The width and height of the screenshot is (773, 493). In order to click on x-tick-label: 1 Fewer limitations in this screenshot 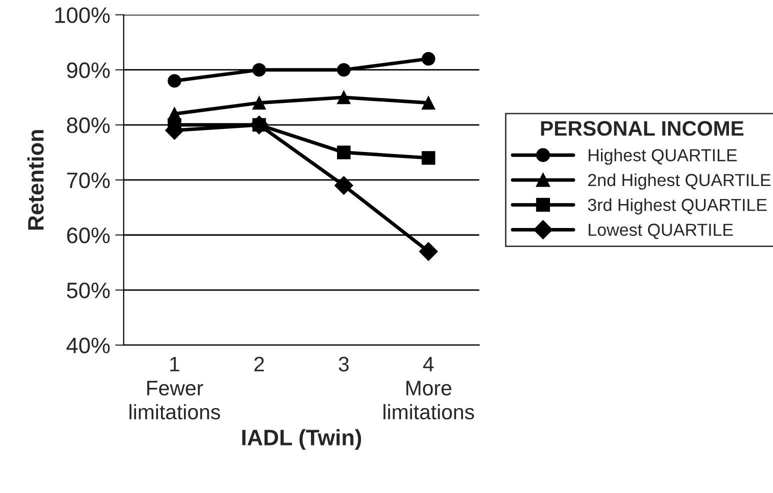, I will do `click(175, 388)`.